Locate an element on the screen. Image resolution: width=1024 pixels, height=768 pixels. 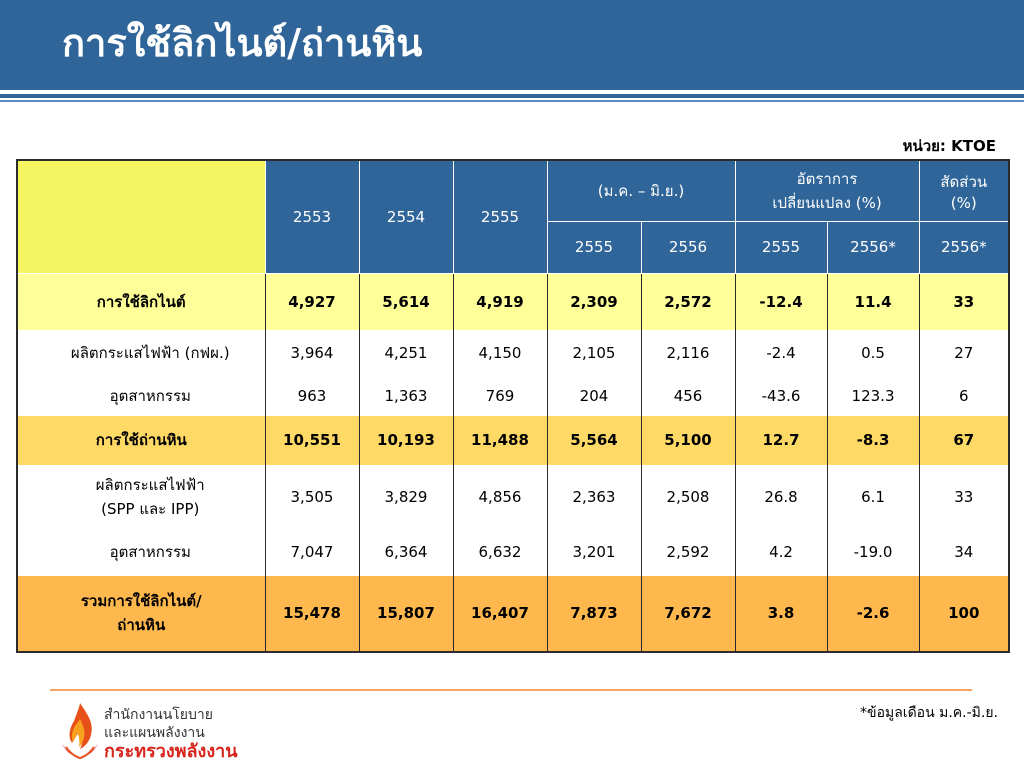
table-cell: -12.4 is located at coordinates (781, 301).